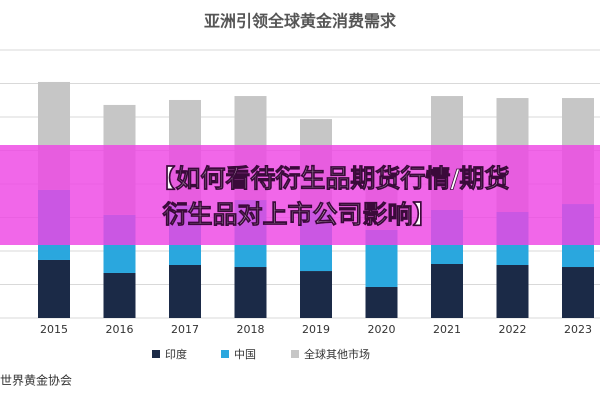 The width and height of the screenshot is (600, 400). I want to click on legend-label: 中国, so click(245, 354).